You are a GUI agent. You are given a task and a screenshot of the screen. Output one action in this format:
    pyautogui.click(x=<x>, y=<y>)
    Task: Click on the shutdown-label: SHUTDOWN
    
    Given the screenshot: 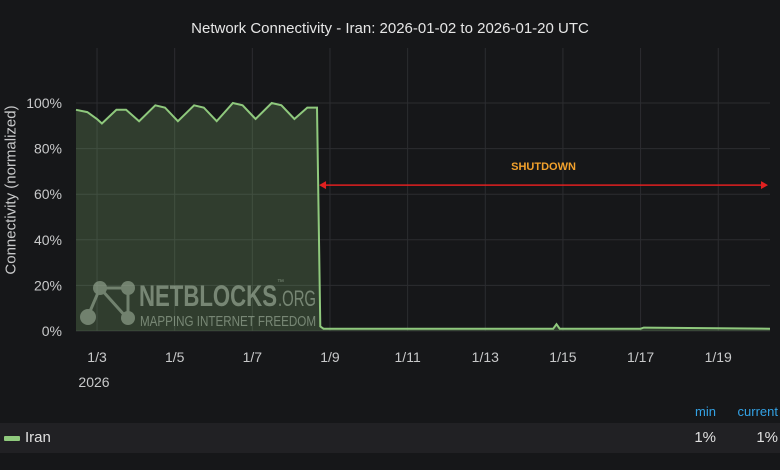 What is the action you would take?
    pyautogui.click(x=543, y=167)
    